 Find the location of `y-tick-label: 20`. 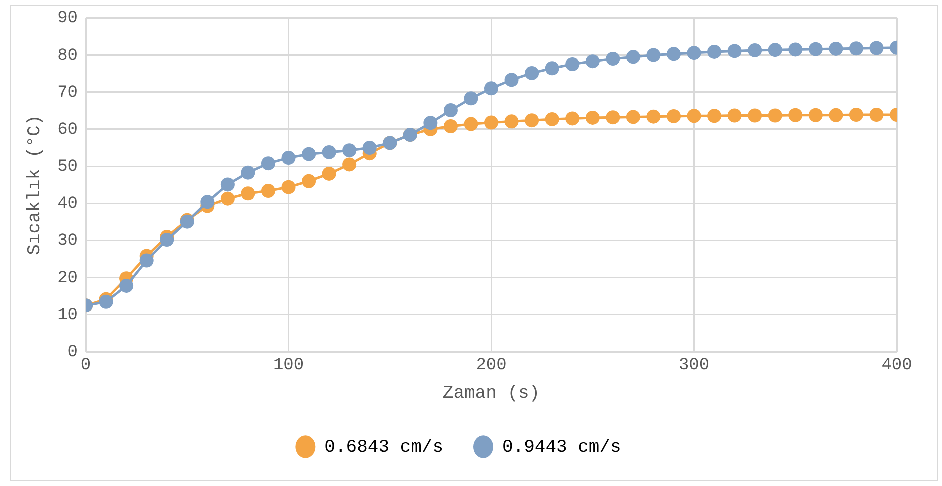

y-tick-label: 20 is located at coordinates (68, 278).